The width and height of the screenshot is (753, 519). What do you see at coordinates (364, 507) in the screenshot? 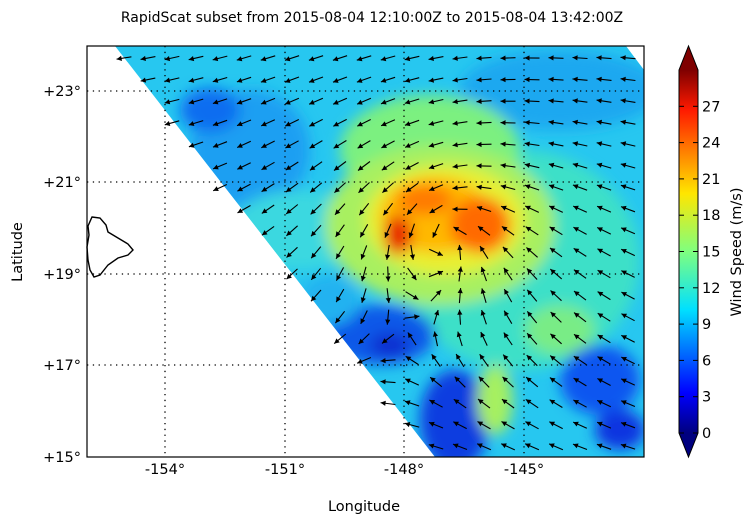
I see `x-axis-label: Longitude` at bounding box center [364, 507].